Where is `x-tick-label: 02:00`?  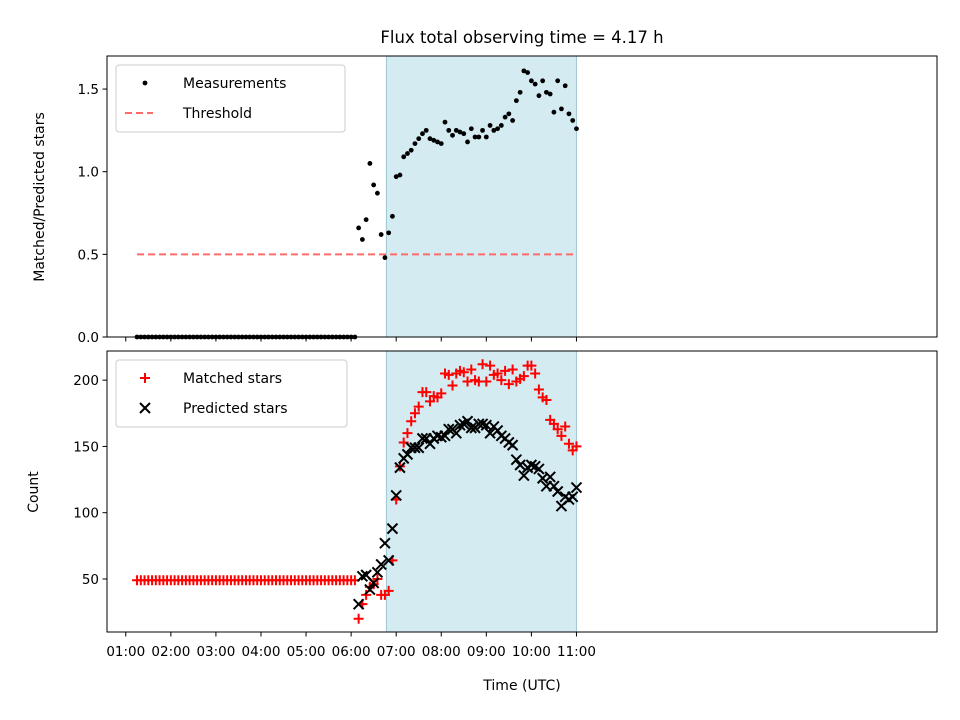 x-tick-label: 02:00 is located at coordinates (170, 652).